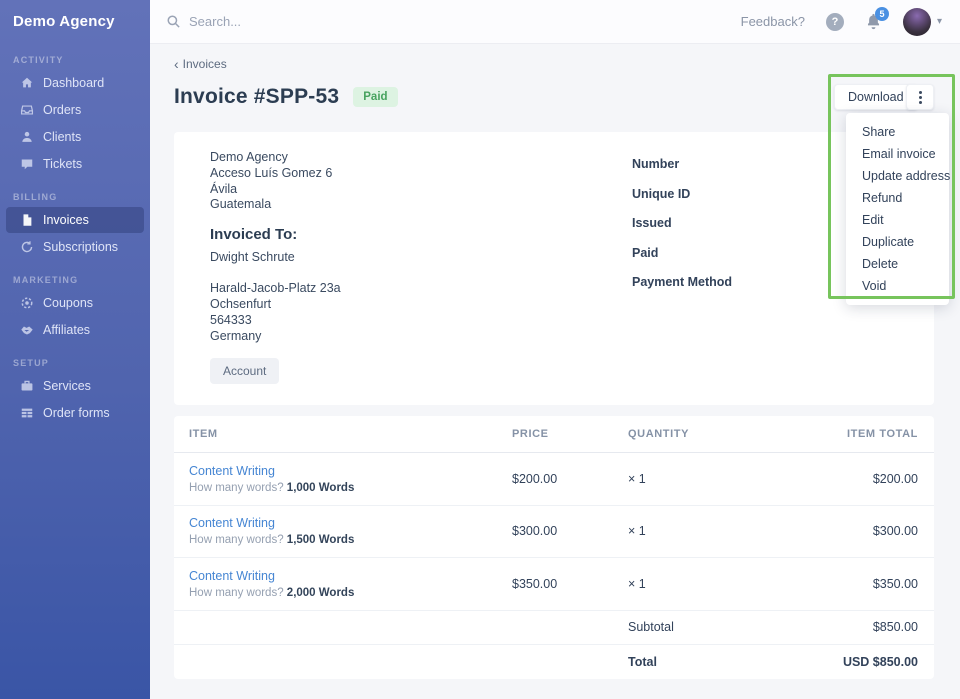 Image resolution: width=960 pixels, height=699 pixels. I want to click on notification-badge: 5, so click(881, 14).